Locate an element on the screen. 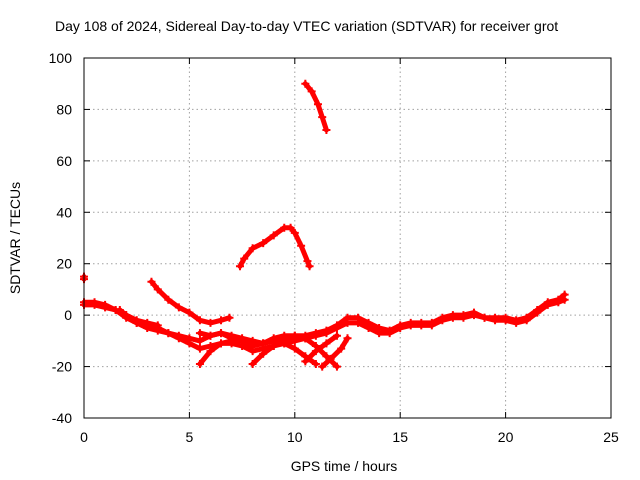  y-tick-label: 0 is located at coordinates (68, 315).